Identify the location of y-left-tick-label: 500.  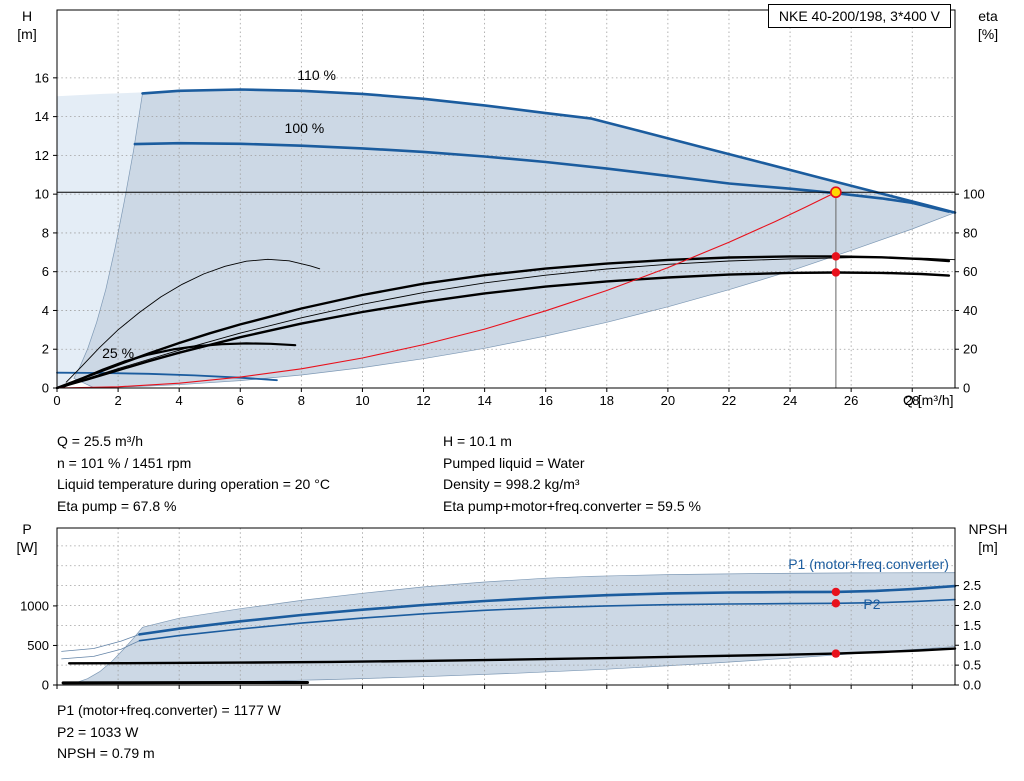
(38, 645).